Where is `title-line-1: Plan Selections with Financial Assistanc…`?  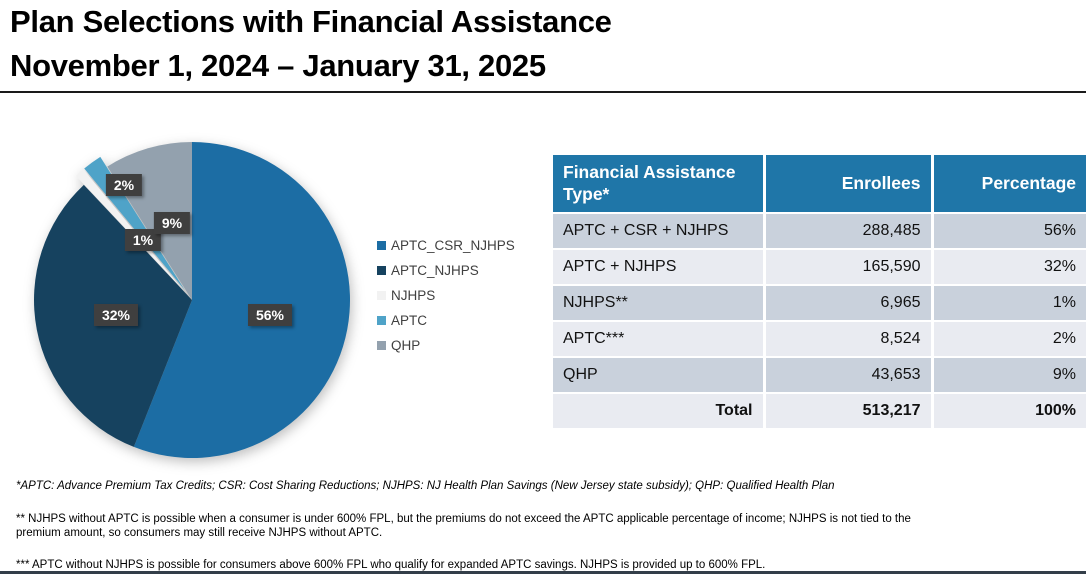 title-line-1: Plan Selections with Financial Assistanc… is located at coordinates (311, 21).